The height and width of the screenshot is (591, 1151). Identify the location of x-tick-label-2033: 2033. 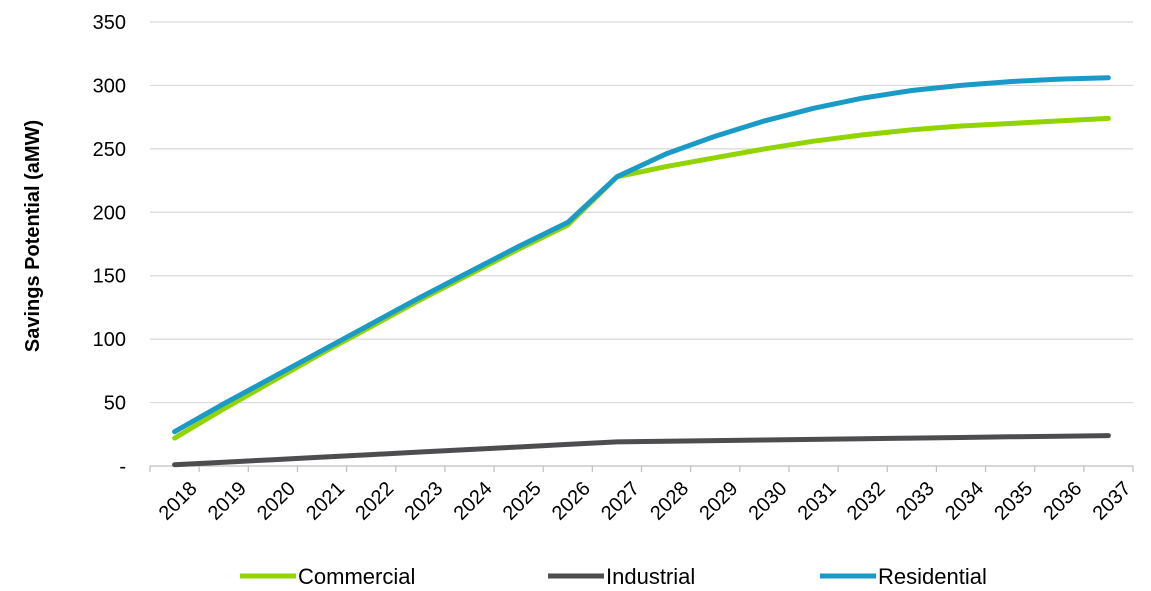
(915, 501).